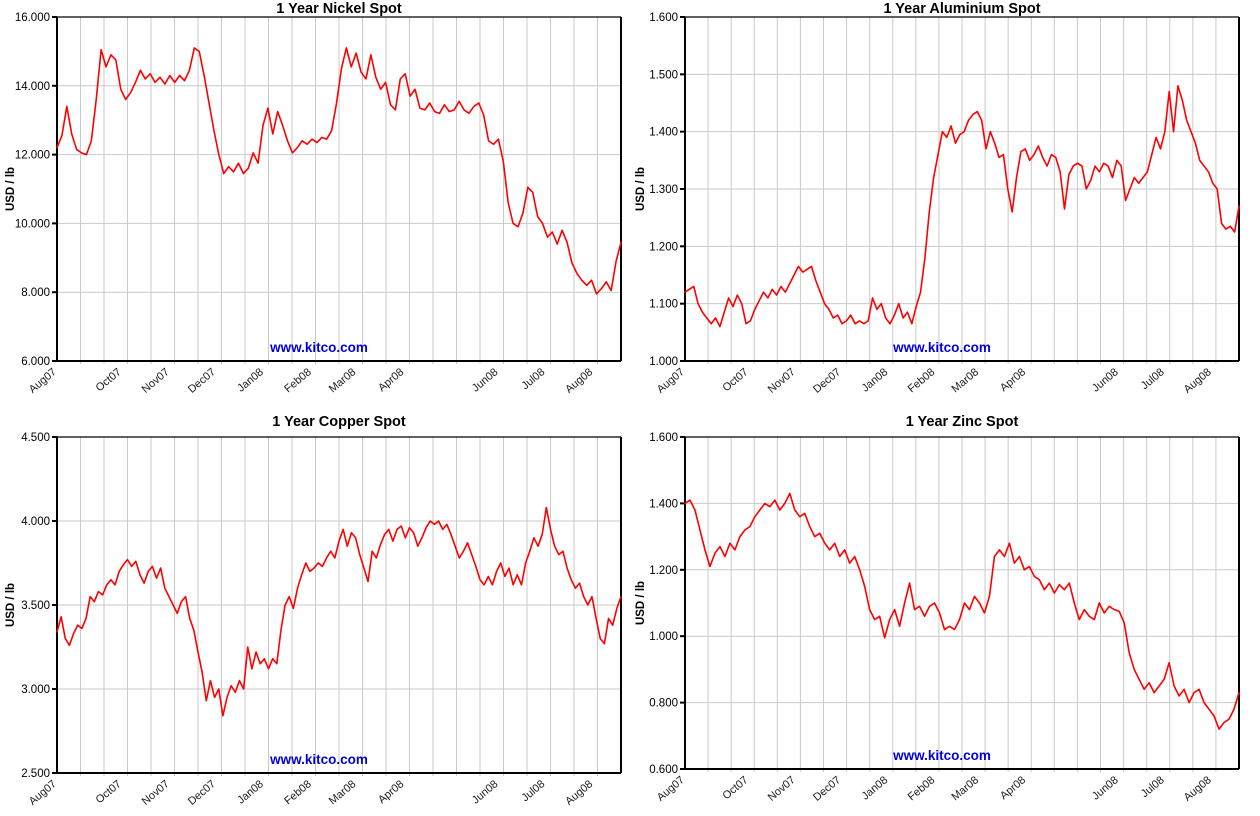 The width and height of the screenshot is (1260, 816). Describe the element at coordinates (663, 190) in the screenshot. I see `y-tick-label: 1.300` at that location.